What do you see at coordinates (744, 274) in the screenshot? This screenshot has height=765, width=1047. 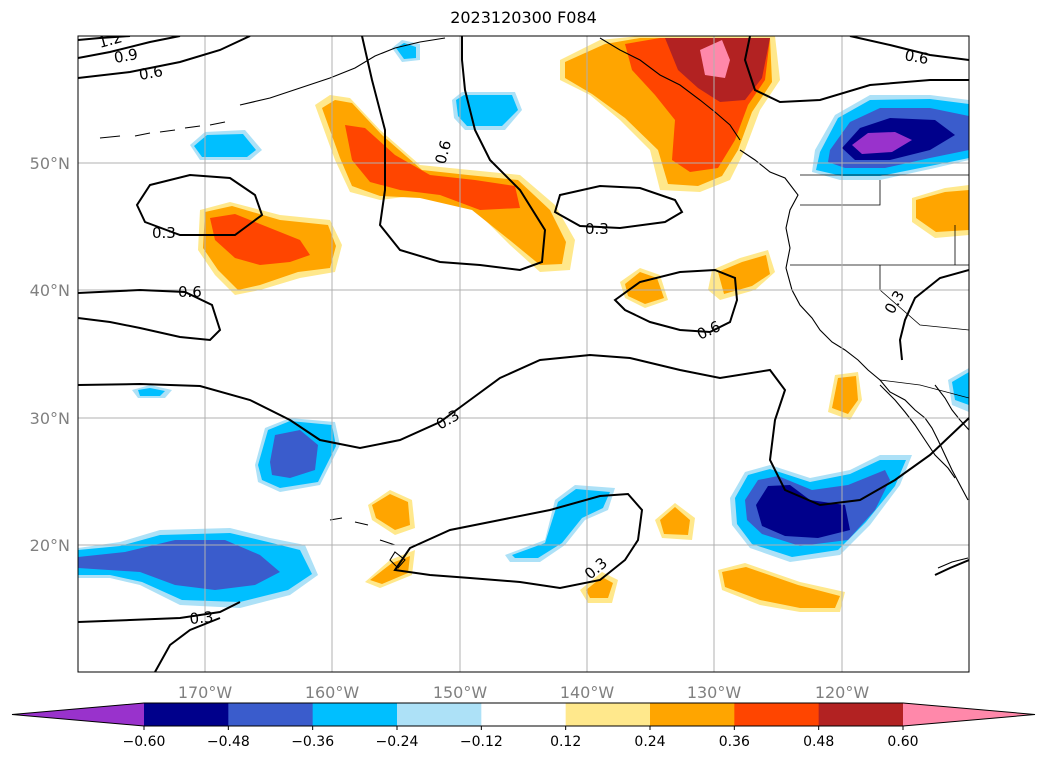 I see `anomaly-region-128w-42n-l2` at bounding box center [744, 274].